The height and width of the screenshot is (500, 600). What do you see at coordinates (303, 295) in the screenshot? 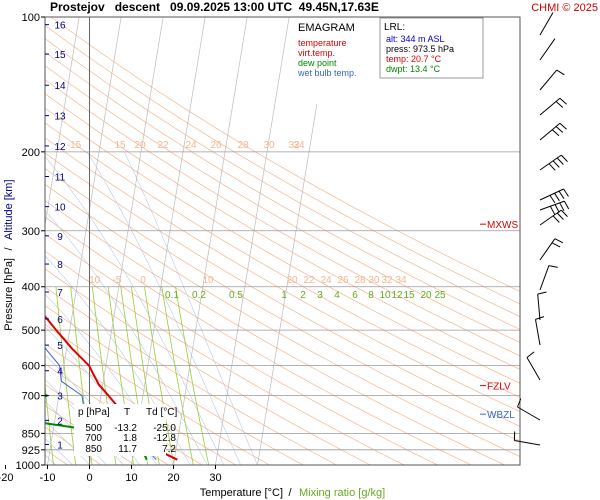
I see `mixing-ratio-label: 2` at bounding box center [303, 295].